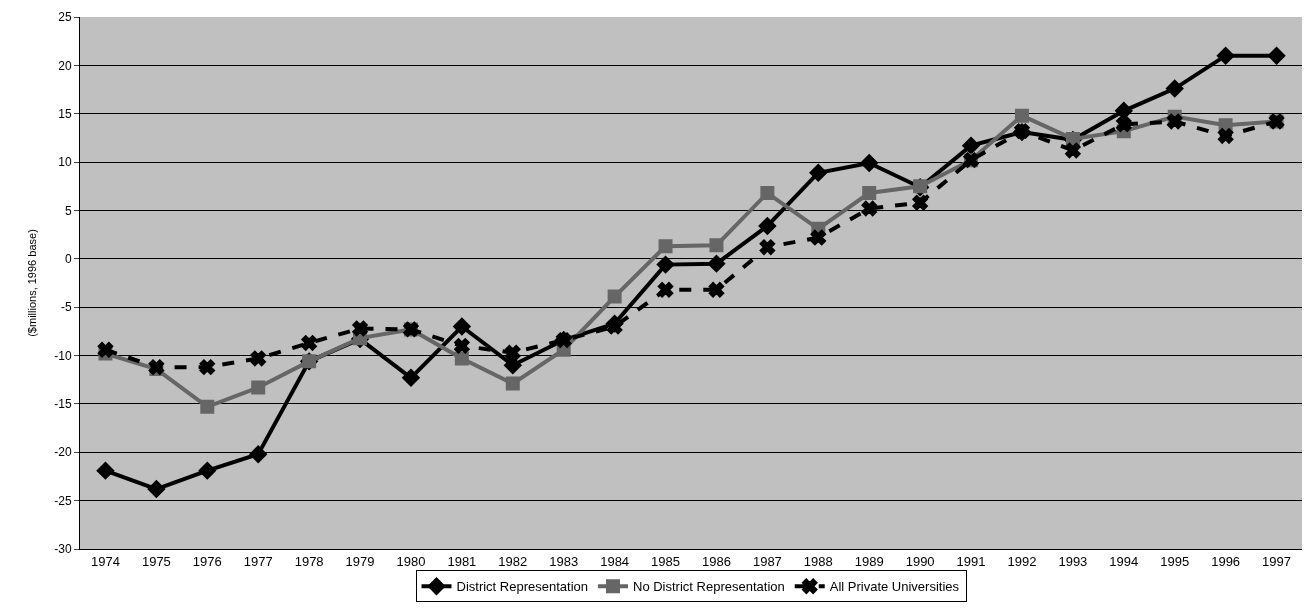  What do you see at coordinates (1022, 561) in the screenshot?
I see `x-tick-label: 1992` at bounding box center [1022, 561].